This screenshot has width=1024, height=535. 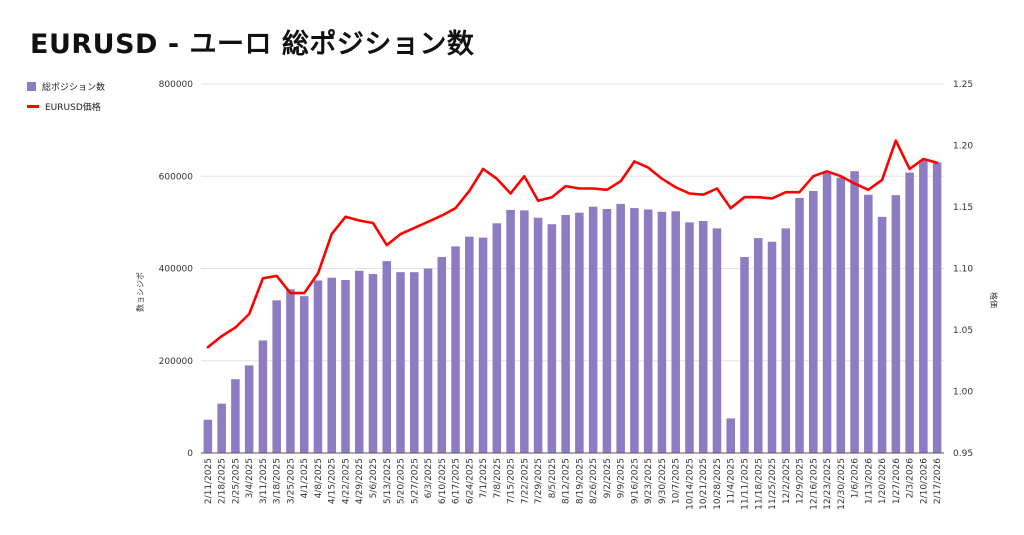 What do you see at coordinates (250, 478) in the screenshot?
I see `x-tick-label: 3/4/2025` at bounding box center [250, 478].